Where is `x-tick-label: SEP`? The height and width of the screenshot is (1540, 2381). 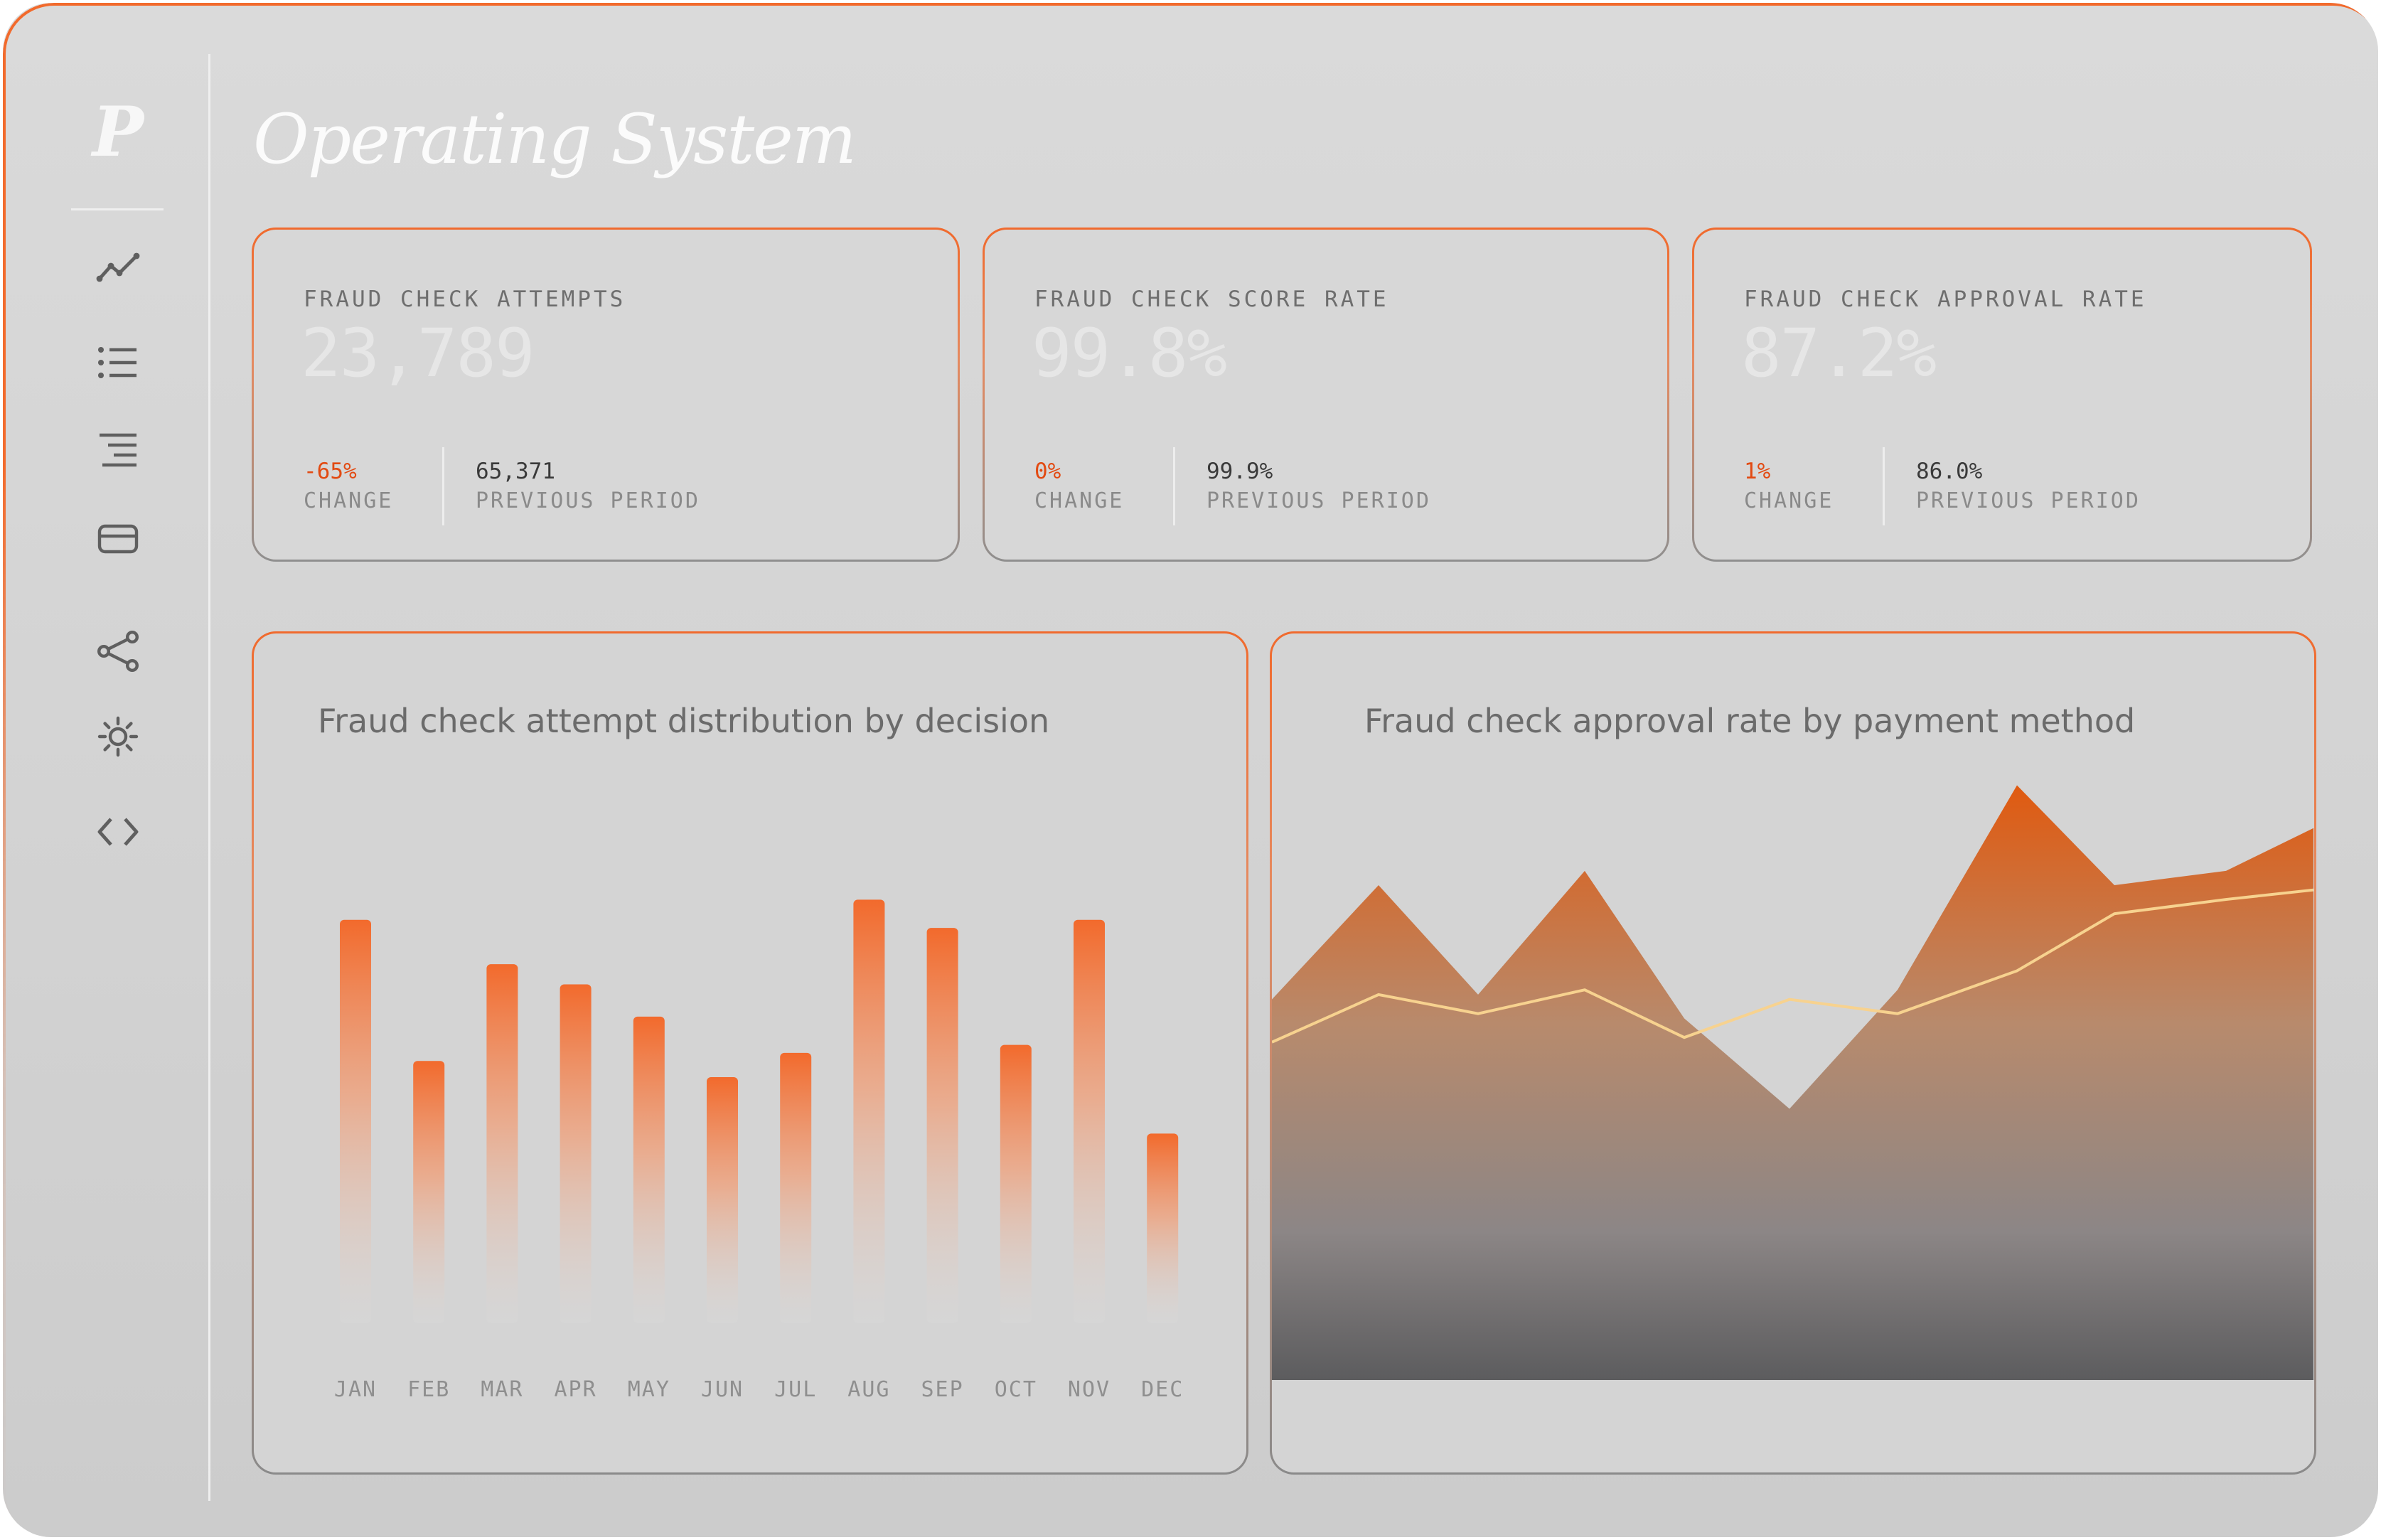
x-tick-label: SEP is located at coordinates (942, 1389).